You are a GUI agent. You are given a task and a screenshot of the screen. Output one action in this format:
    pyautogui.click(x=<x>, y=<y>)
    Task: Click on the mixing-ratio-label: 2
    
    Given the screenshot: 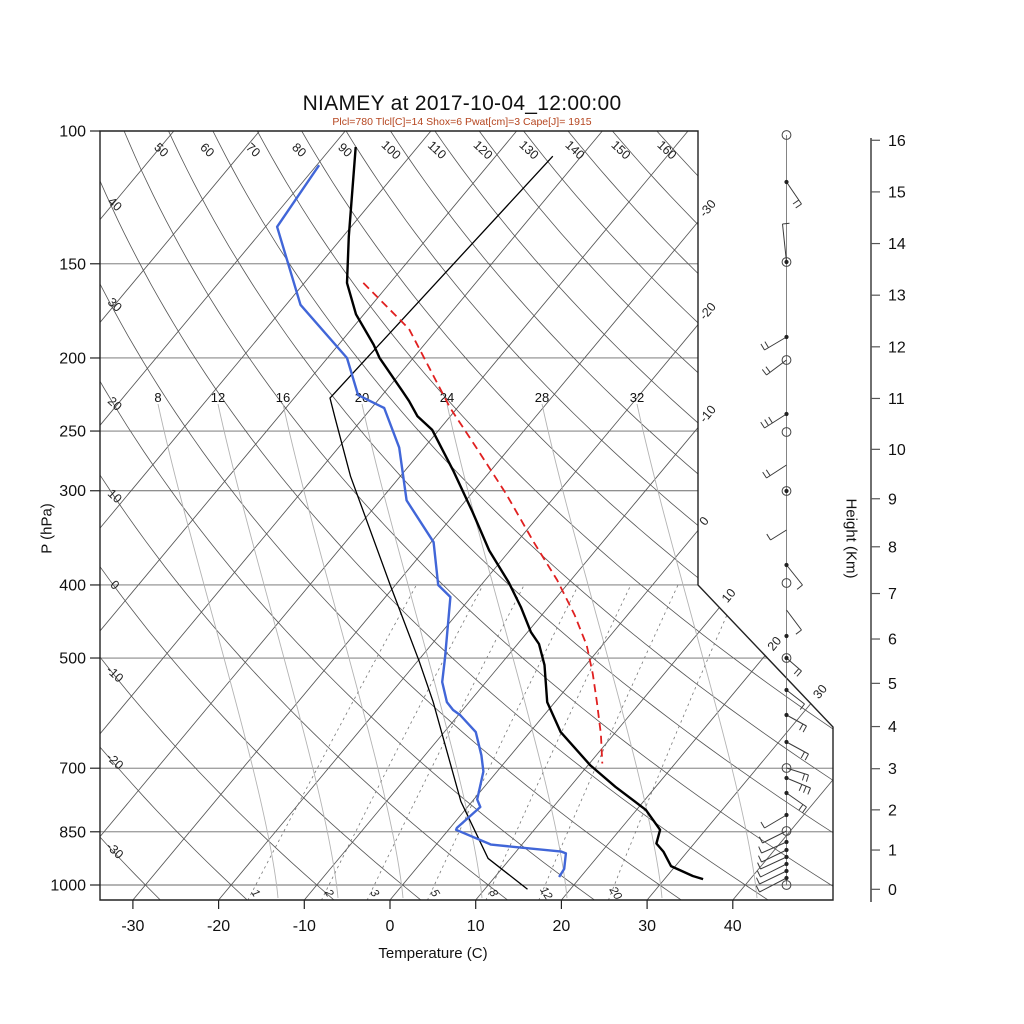 What is the action you would take?
    pyautogui.click(x=328, y=893)
    